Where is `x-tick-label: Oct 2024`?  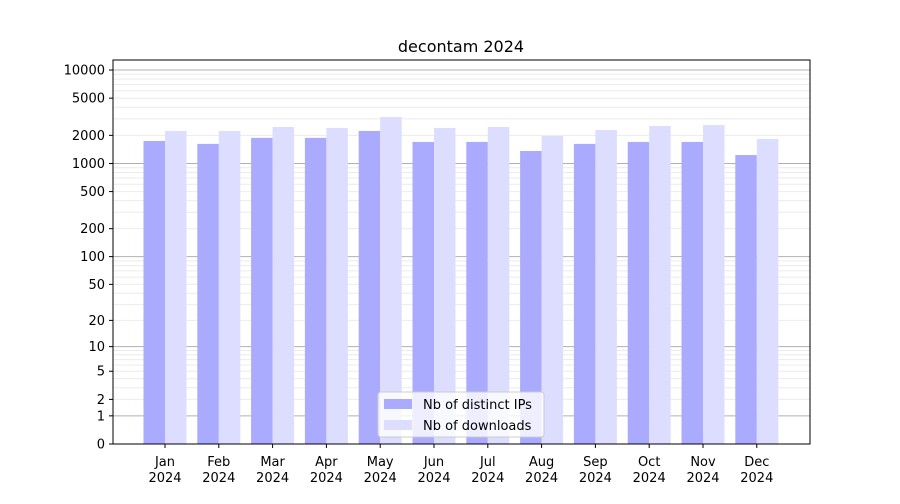 x-tick-label: Oct 2024 is located at coordinates (649, 470).